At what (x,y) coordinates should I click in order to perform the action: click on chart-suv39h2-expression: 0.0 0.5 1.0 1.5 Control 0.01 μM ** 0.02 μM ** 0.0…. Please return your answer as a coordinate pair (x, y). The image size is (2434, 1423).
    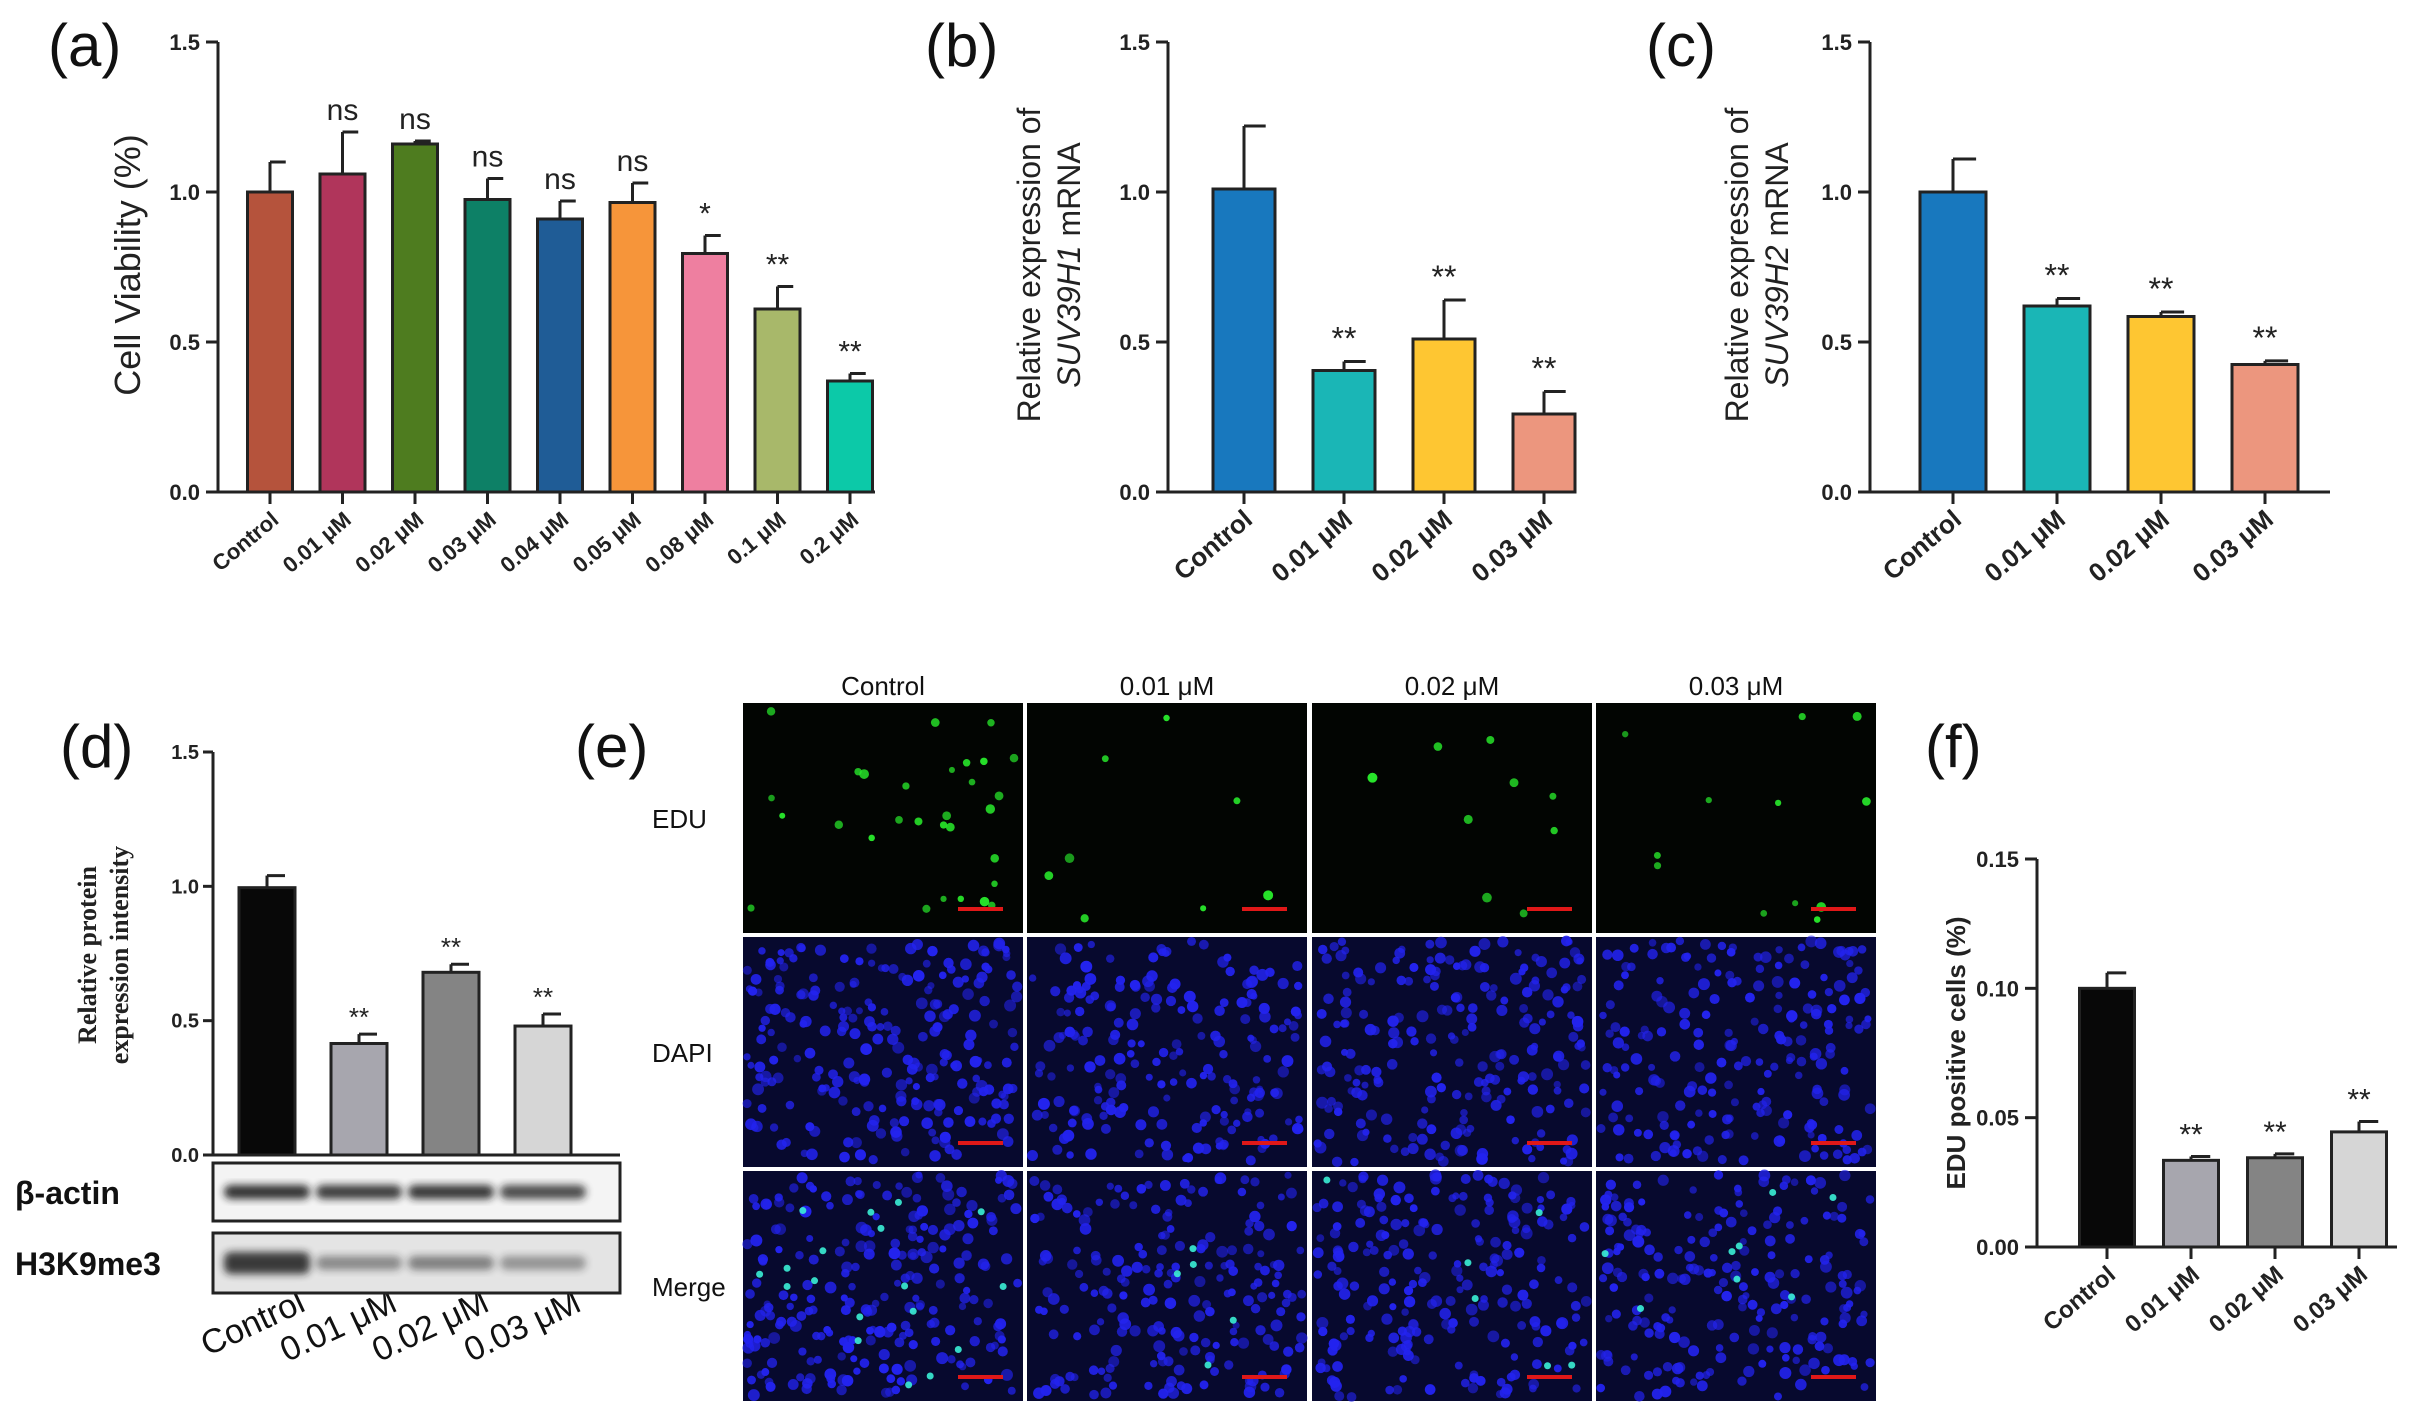
    Looking at the image, I should click on (2024, 309).